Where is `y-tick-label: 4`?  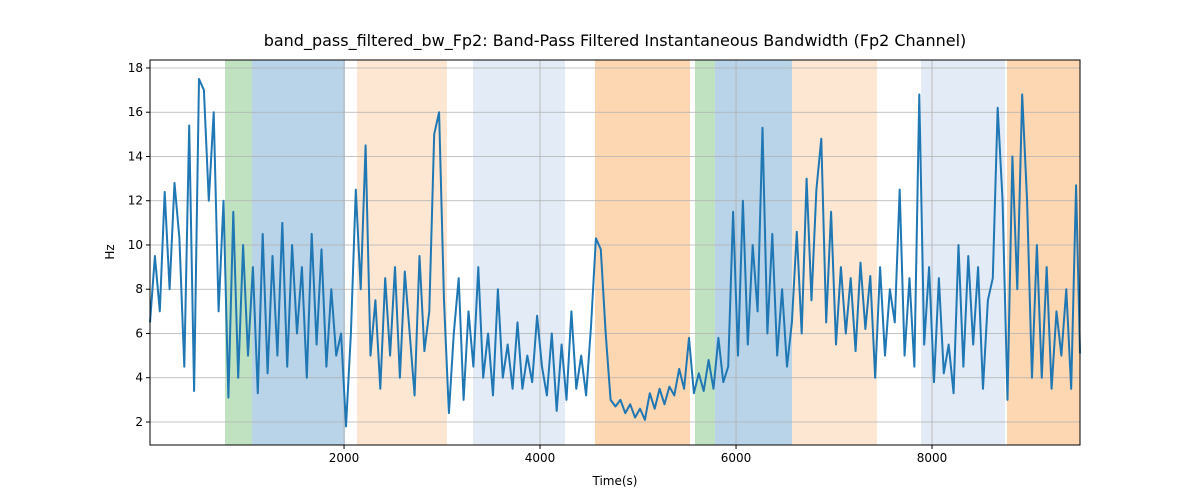
y-tick-label: 4 is located at coordinates (139, 378).